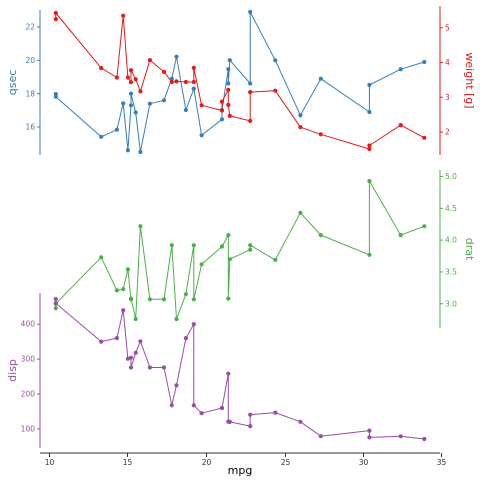 The width and height of the screenshot is (480, 480). What do you see at coordinates (28, 429) in the screenshot?
I see `disp-y-tick-label: 100` at bounding box center [28, 429].